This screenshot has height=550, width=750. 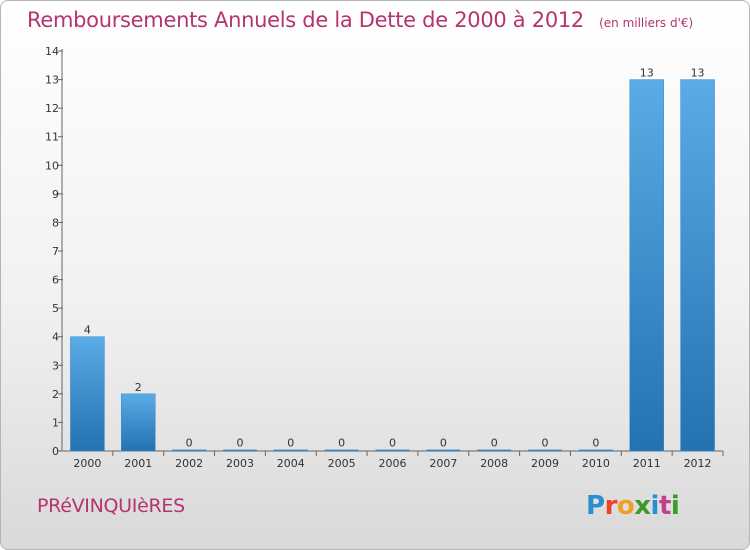 I want to click on unit-text: (en milliers d'€), so click(x=646, y=23).